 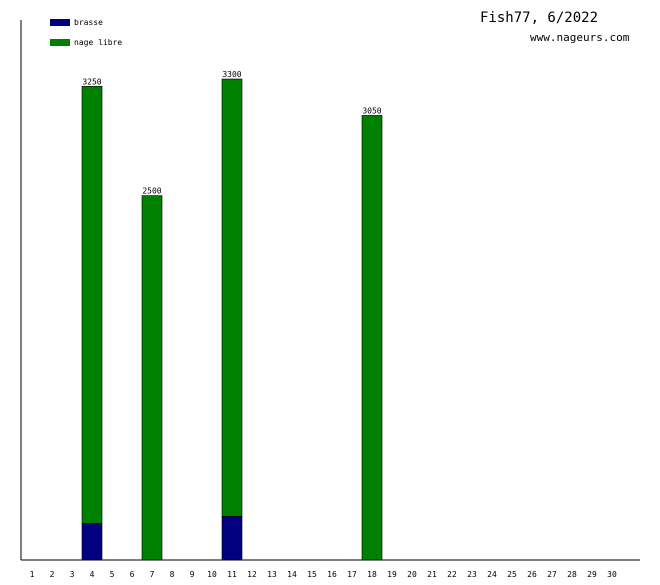 I want to click on x-tick-label-30: 30, so click(x=612, y=574).